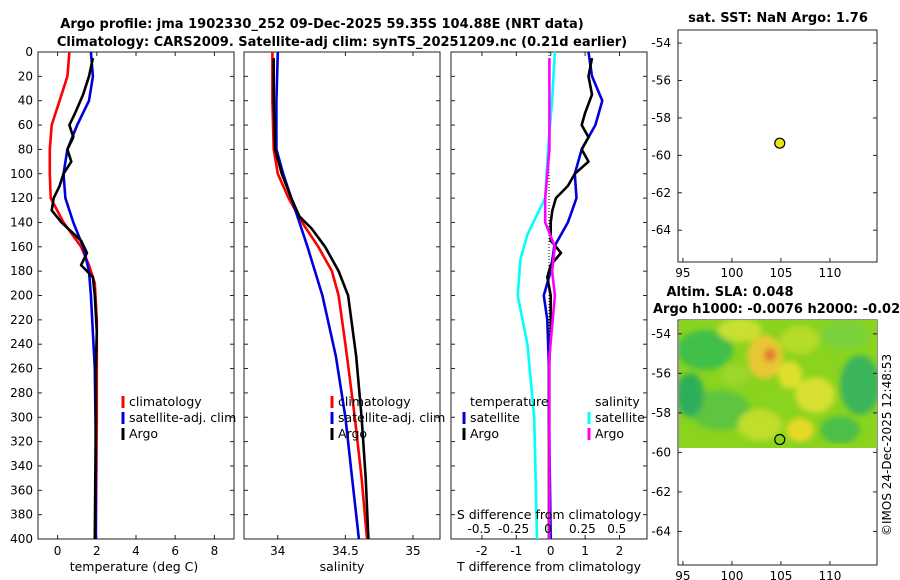  Describe the element at coordinates (778, 18) in the screenshot. I see `sst-map-title: sat. SST: NaN Argo: 1.76` at that location.